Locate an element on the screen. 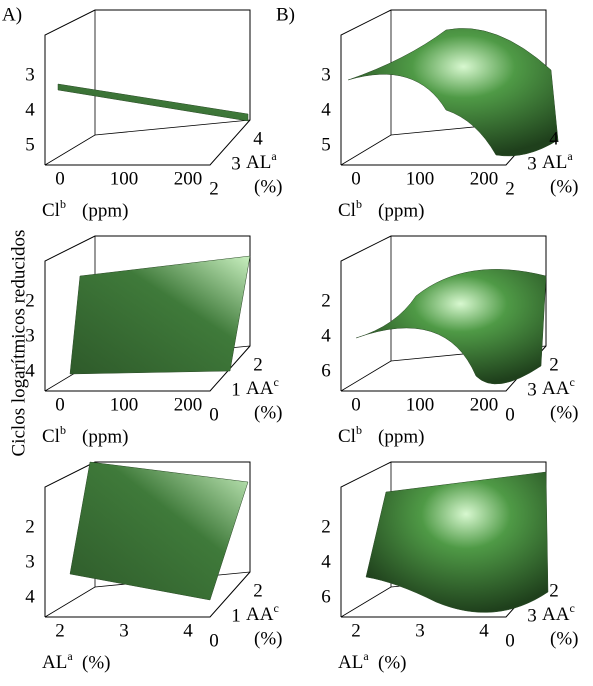 This screenshot has width=593, height=686. x-tick-label: 4 is located at coordinates (188, 630).